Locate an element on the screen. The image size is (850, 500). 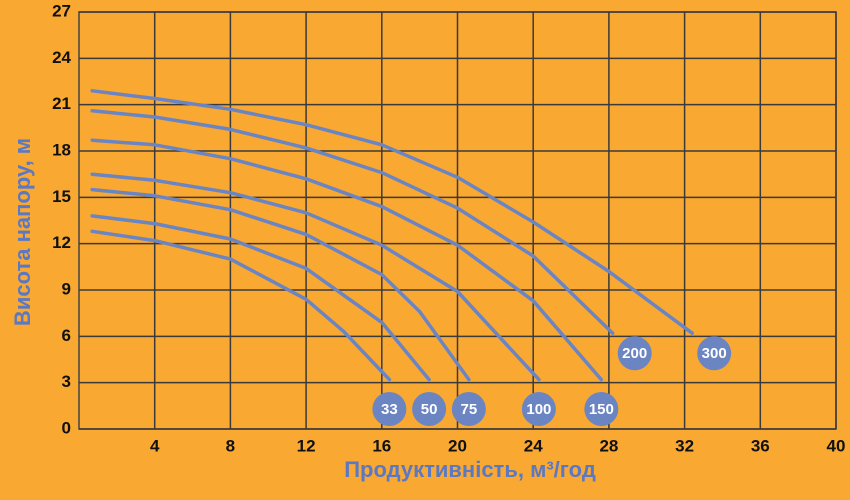
y-tick-label: 0 is located at coordinates (66, 427).